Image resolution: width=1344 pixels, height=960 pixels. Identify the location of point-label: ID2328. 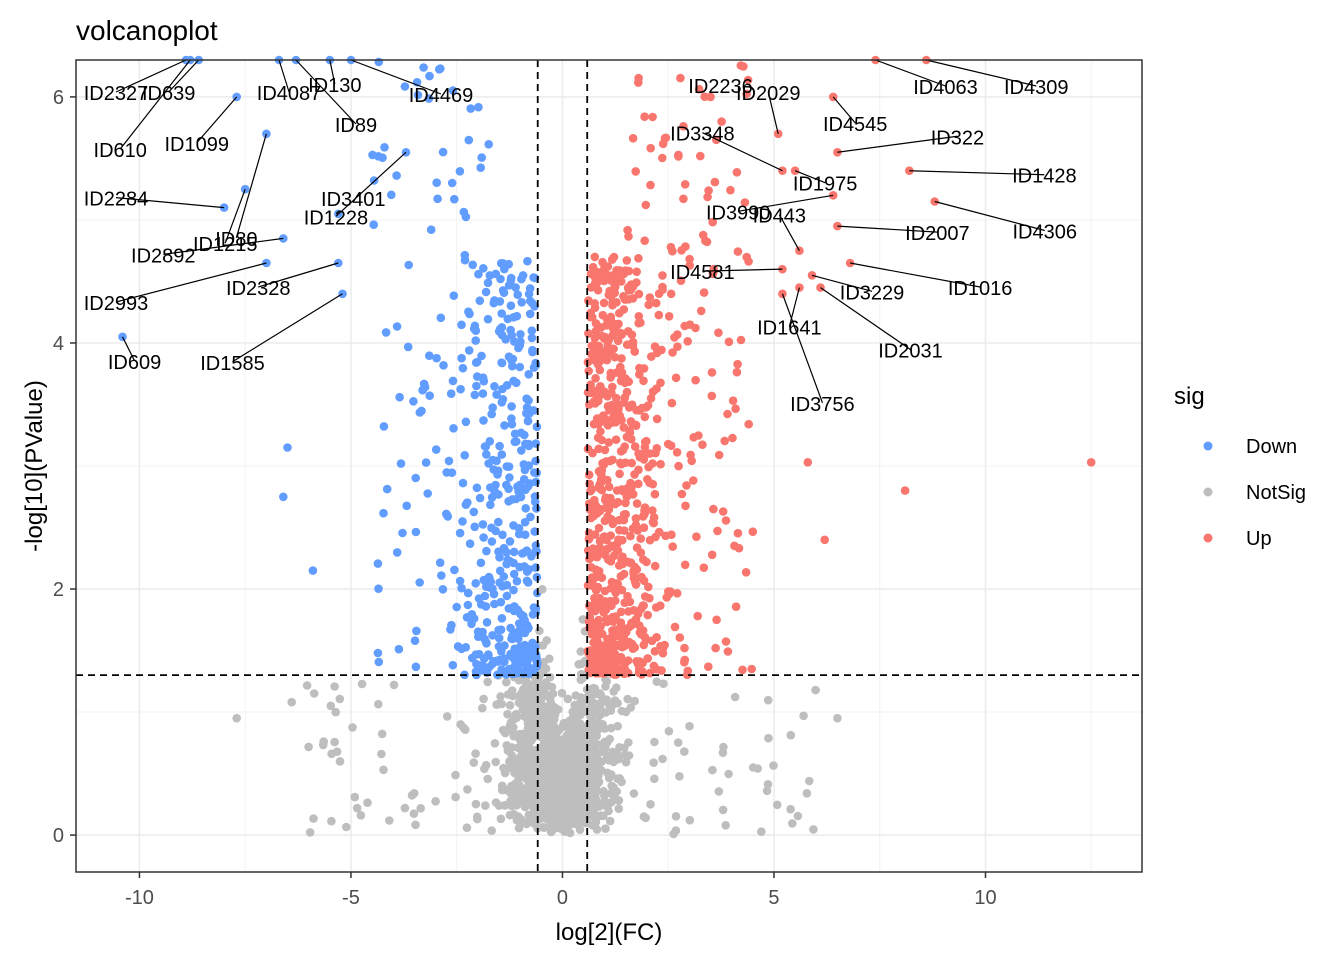
(258, 289).